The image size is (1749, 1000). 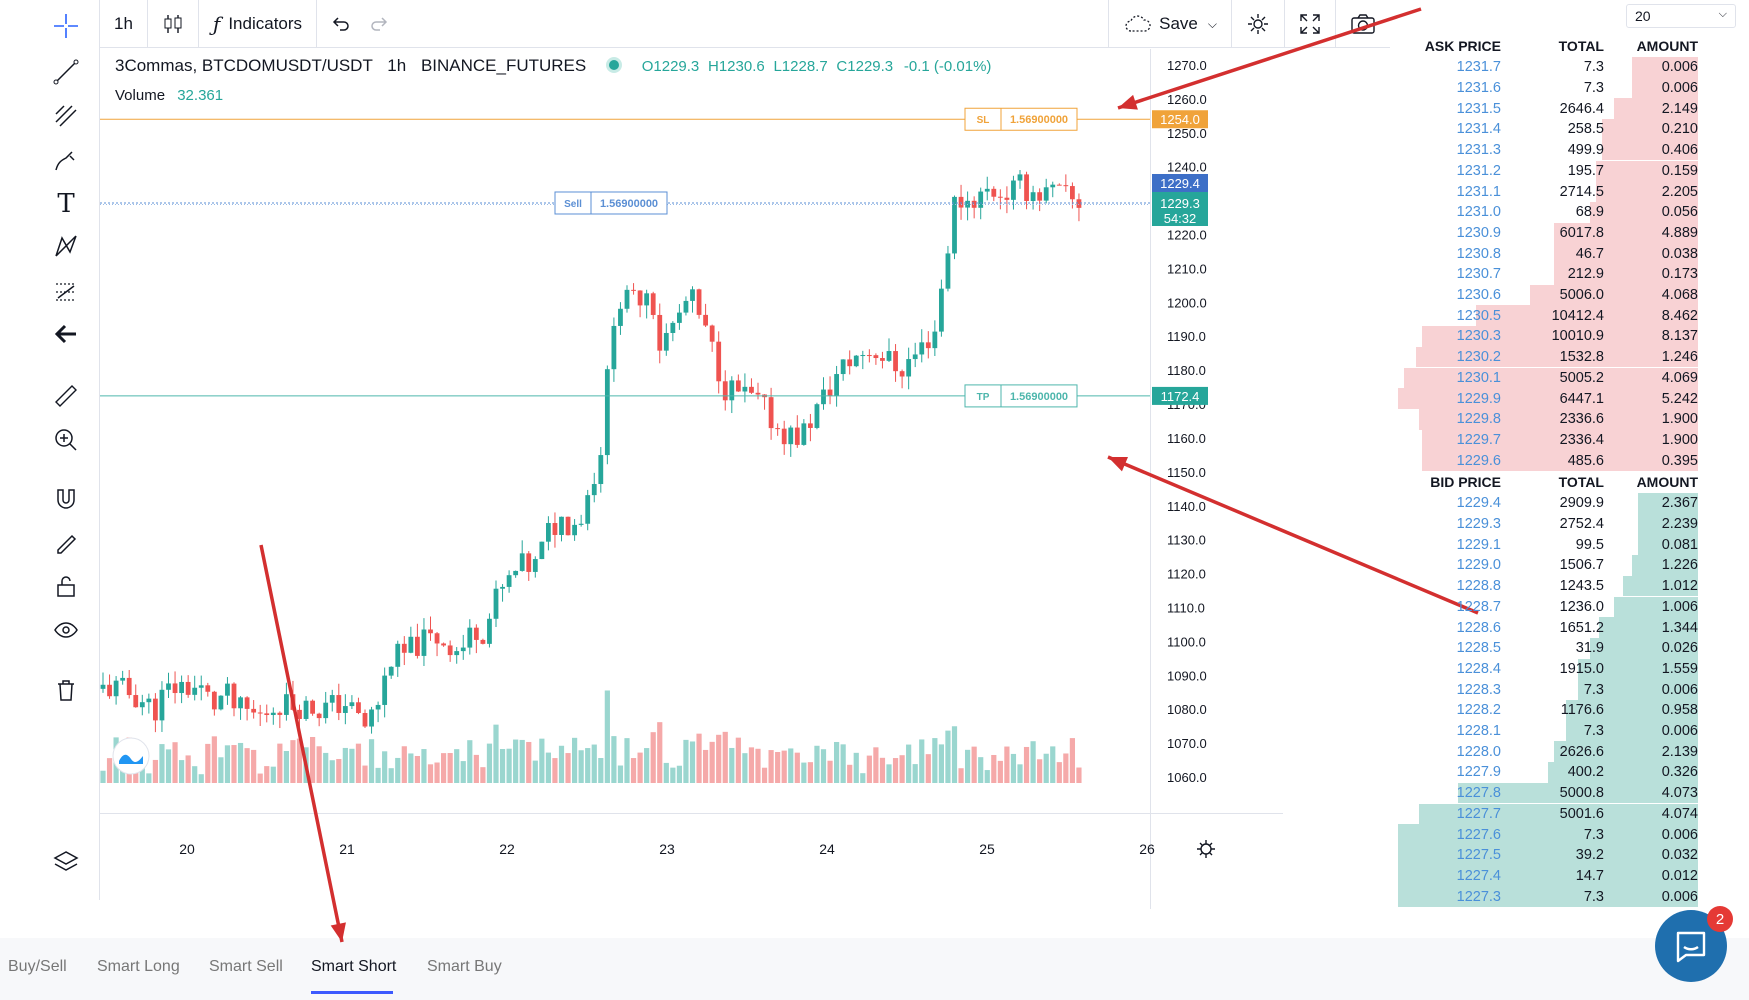 What do you see at coordinates (66, 334) in the screenshot?
I see `back-arrow-icon` at bounding box center [66, 334].